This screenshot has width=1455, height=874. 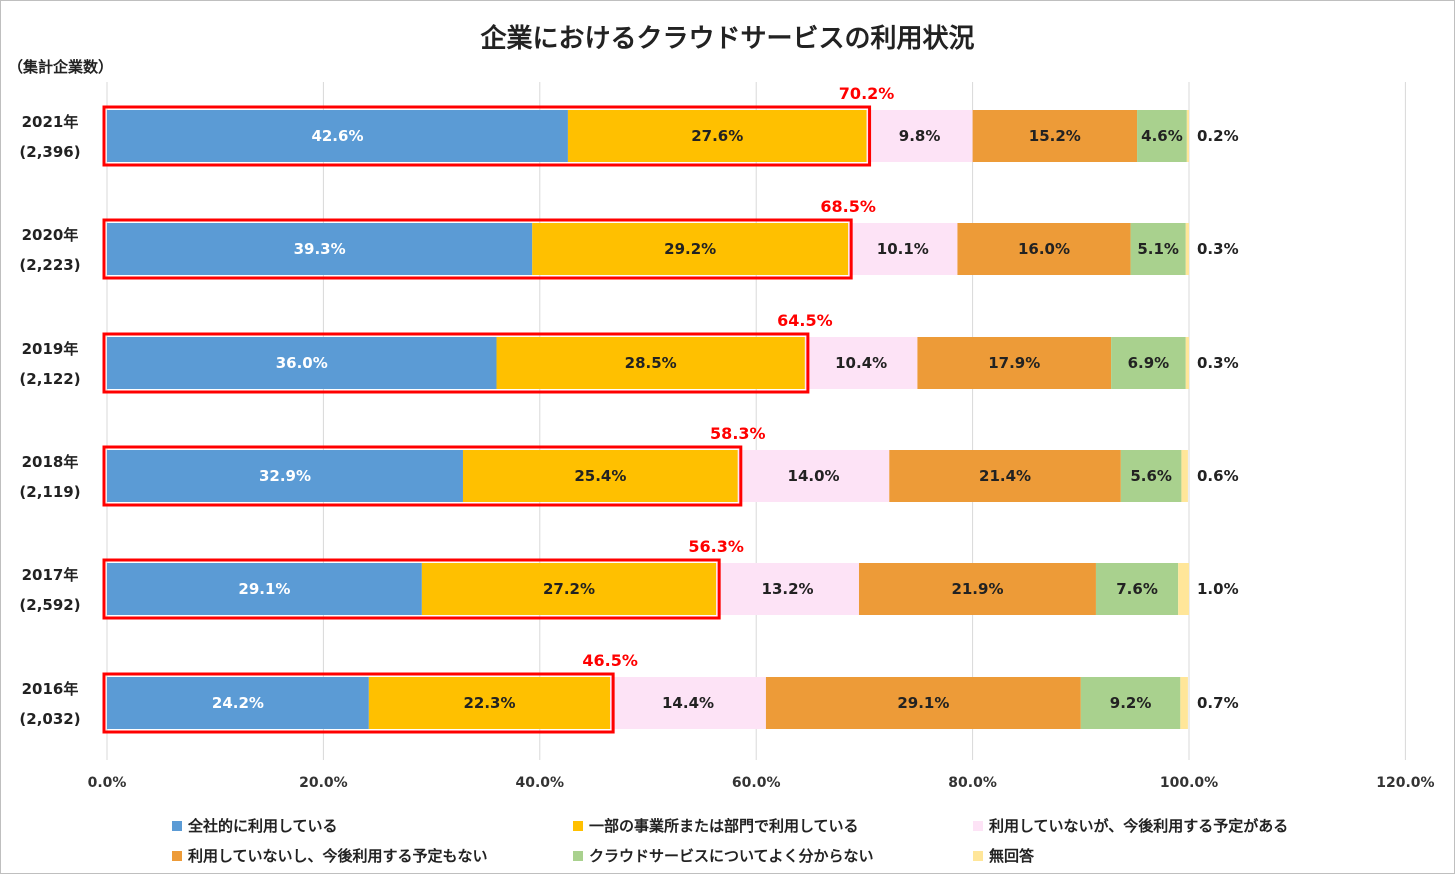 What do you see at coordinates (50, 349) in the screenshot?
I see `category-year-label: 2019年` at bounding box center [50, 349].